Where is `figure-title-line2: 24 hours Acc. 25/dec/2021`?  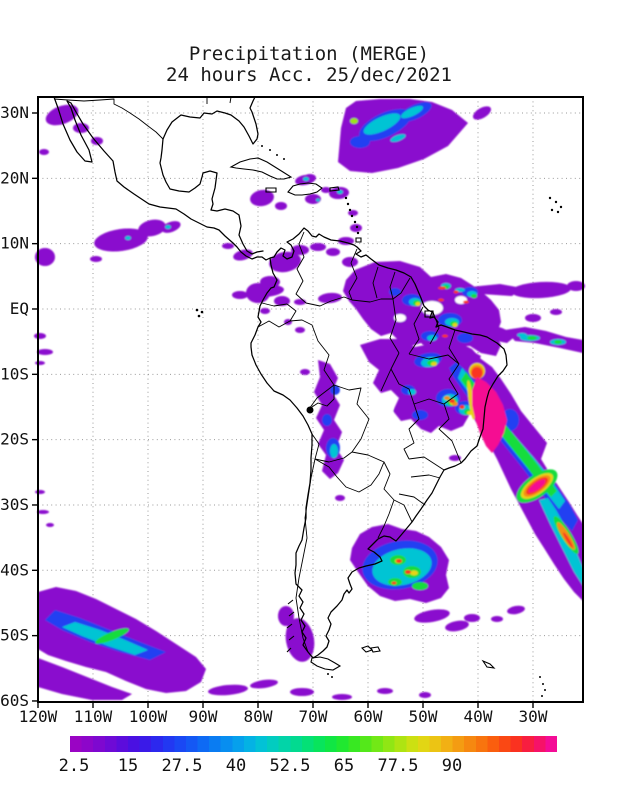 figure-title-line2: 24 hours Acc. 25/dec/2021 is located at coordinates (309, 75).